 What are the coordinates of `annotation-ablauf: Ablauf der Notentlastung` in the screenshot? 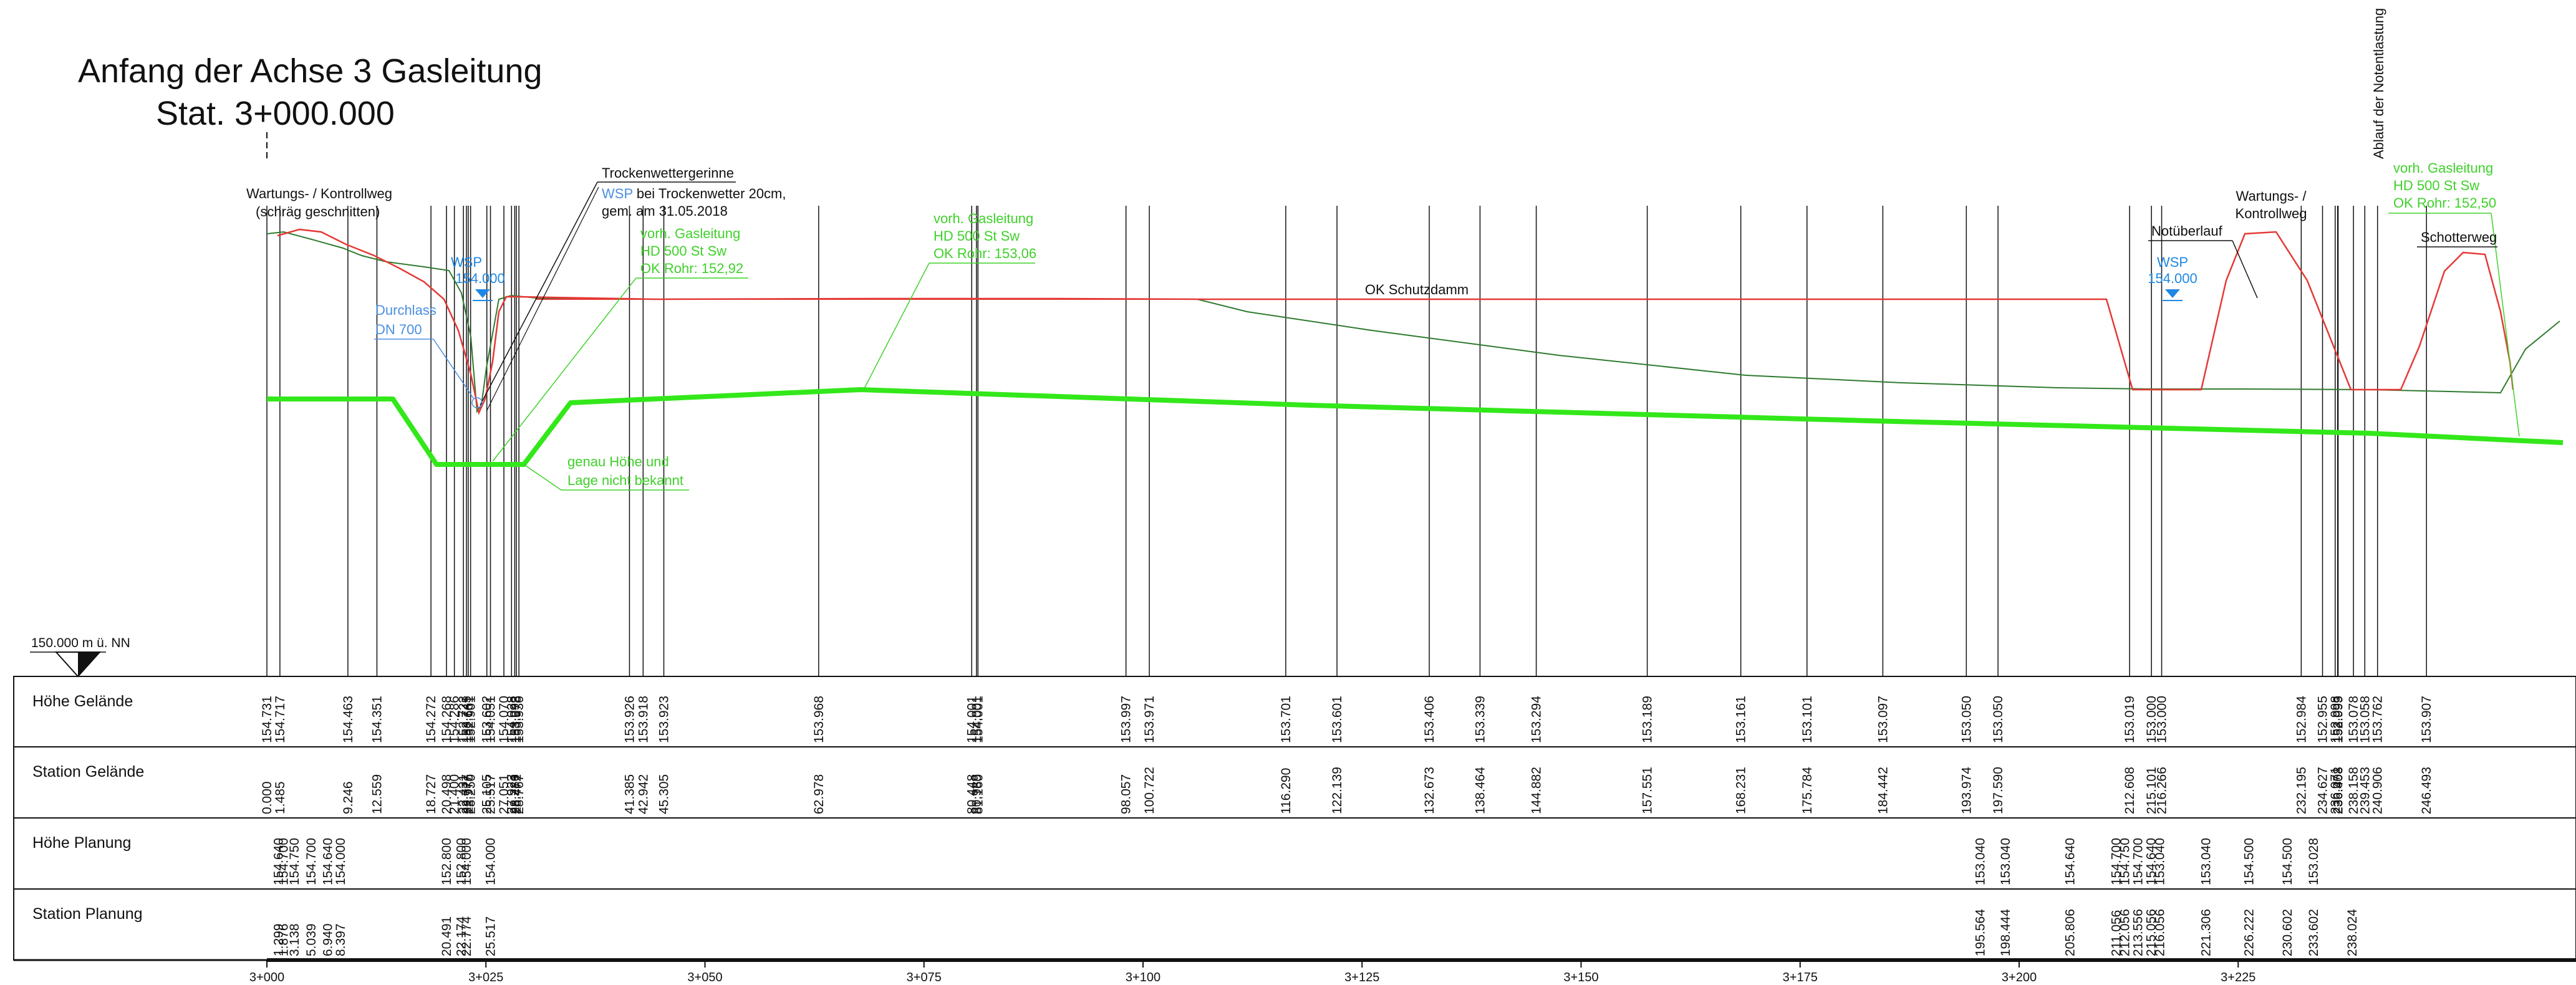 It's located at (2378, 83).